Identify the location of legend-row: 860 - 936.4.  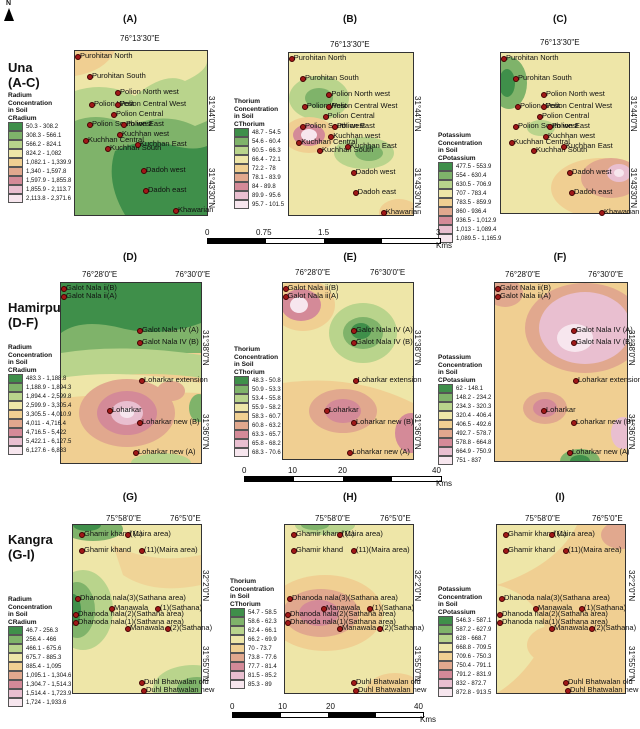
(469, 211).